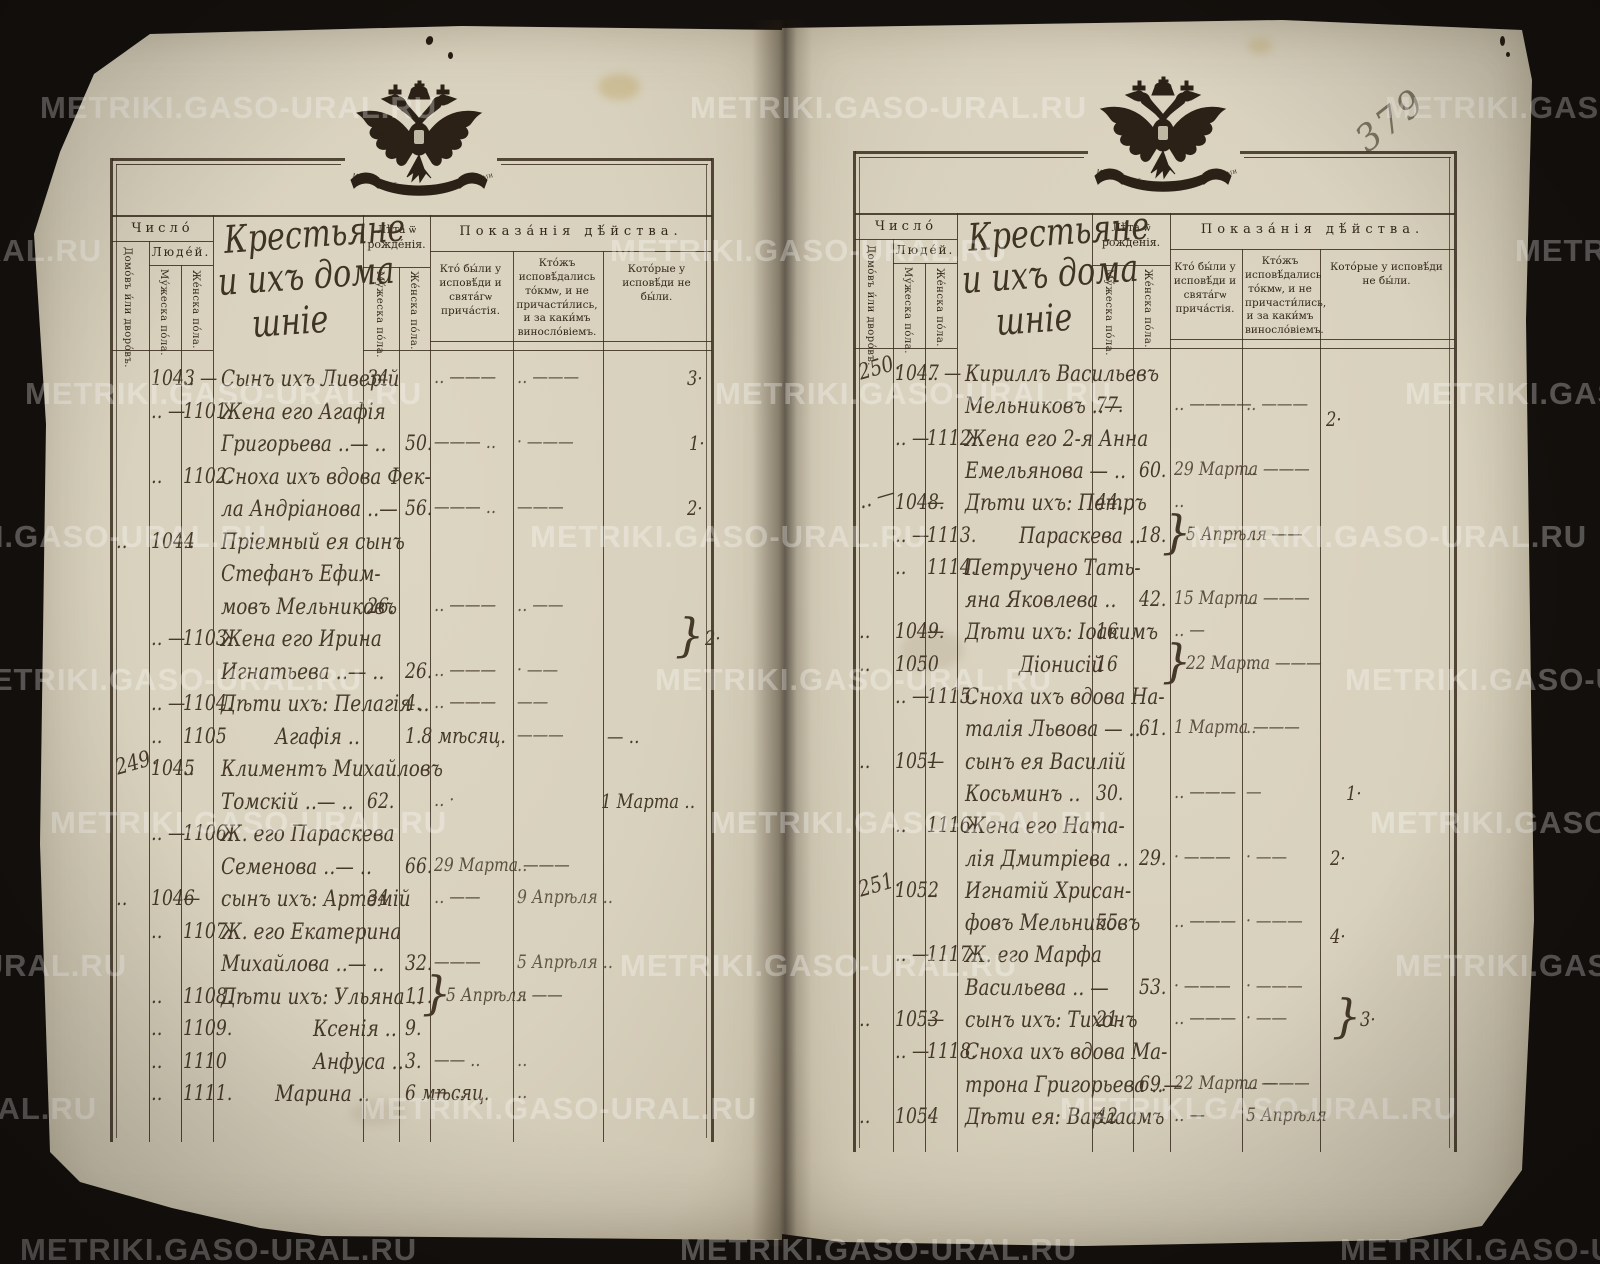 Image resolution: width=1600 pixels, height=1264 pixels. Describe the element at coordinates (205, 1061) in the screenshot. I see `cell-female-no: 1110` at that location.